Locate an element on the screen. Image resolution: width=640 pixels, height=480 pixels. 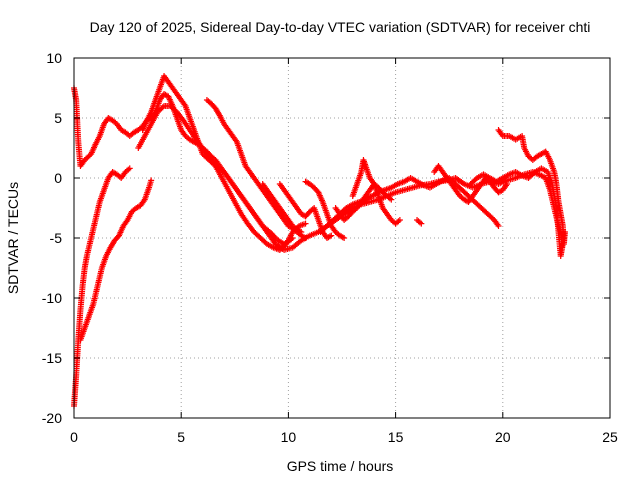
y-tick-label: -15 is located at coordinates (52, 358).